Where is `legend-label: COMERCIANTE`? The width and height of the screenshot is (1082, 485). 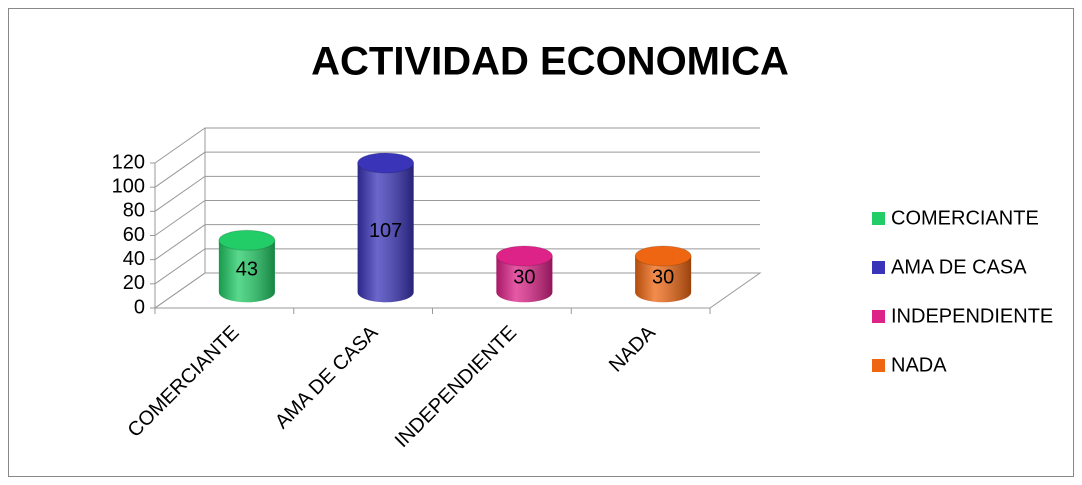 legend-label: COMERCIANTE is located at coordinates (965, 218).